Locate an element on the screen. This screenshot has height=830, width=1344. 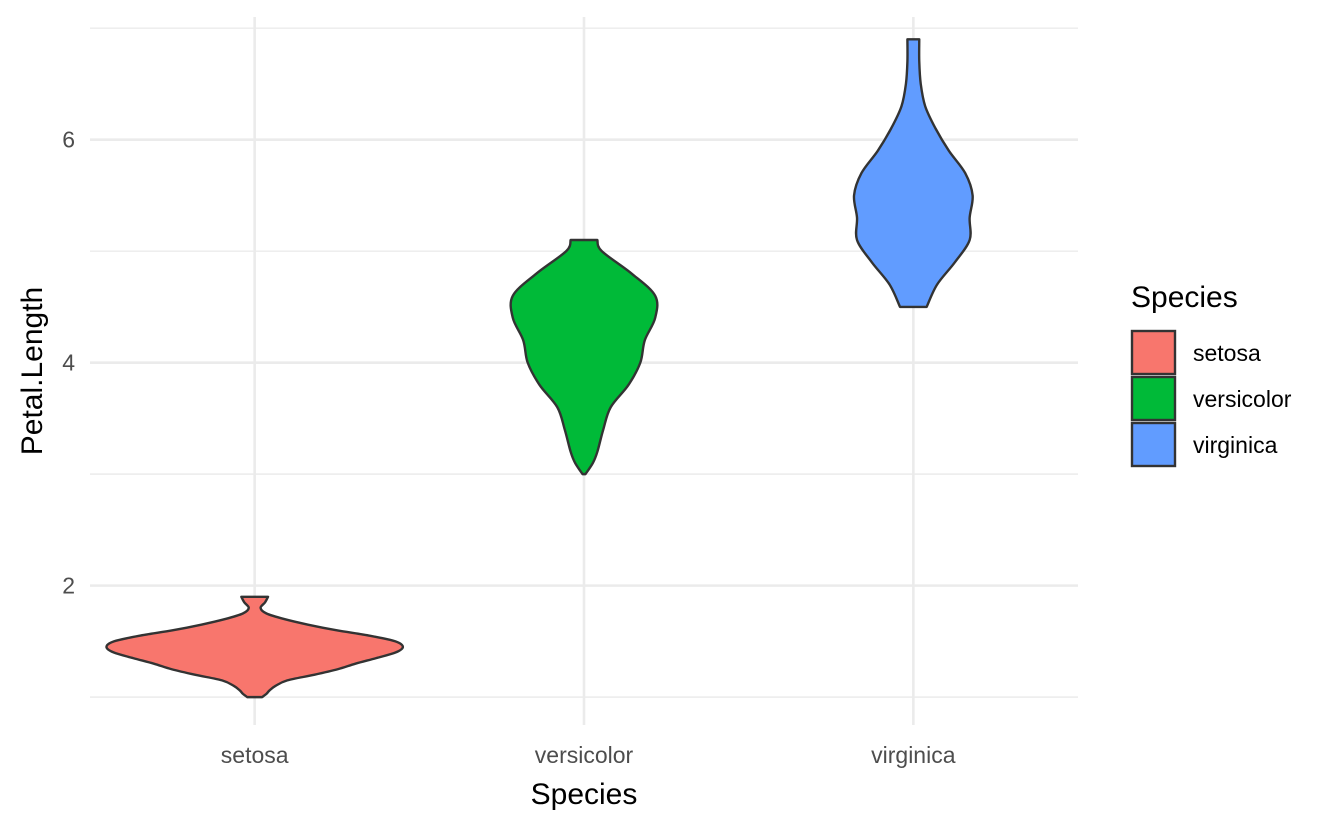
legend-label-virginica: virginica is located at coordinates (1235, 445).